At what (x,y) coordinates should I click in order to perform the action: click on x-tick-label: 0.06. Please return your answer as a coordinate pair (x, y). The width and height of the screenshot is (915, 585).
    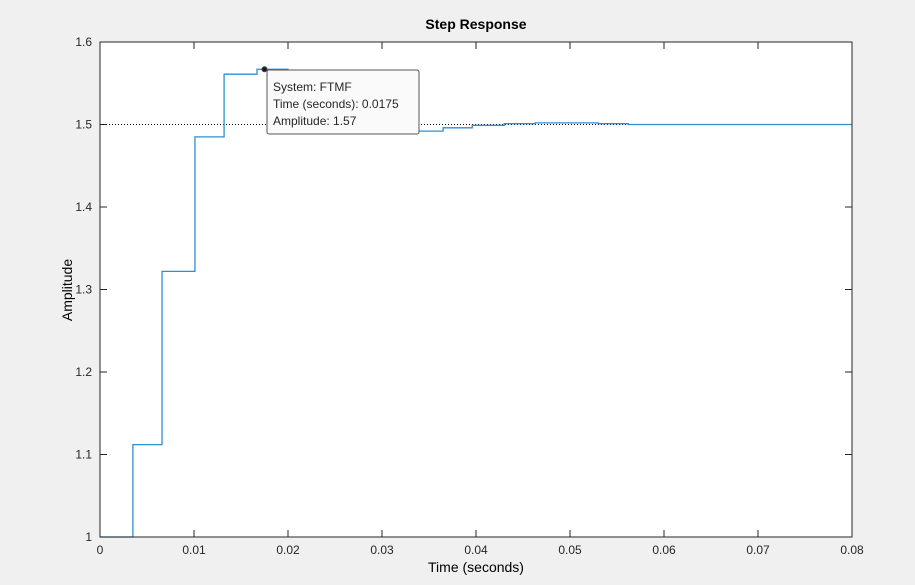
    Looking at the image, I should click on (664, 550).